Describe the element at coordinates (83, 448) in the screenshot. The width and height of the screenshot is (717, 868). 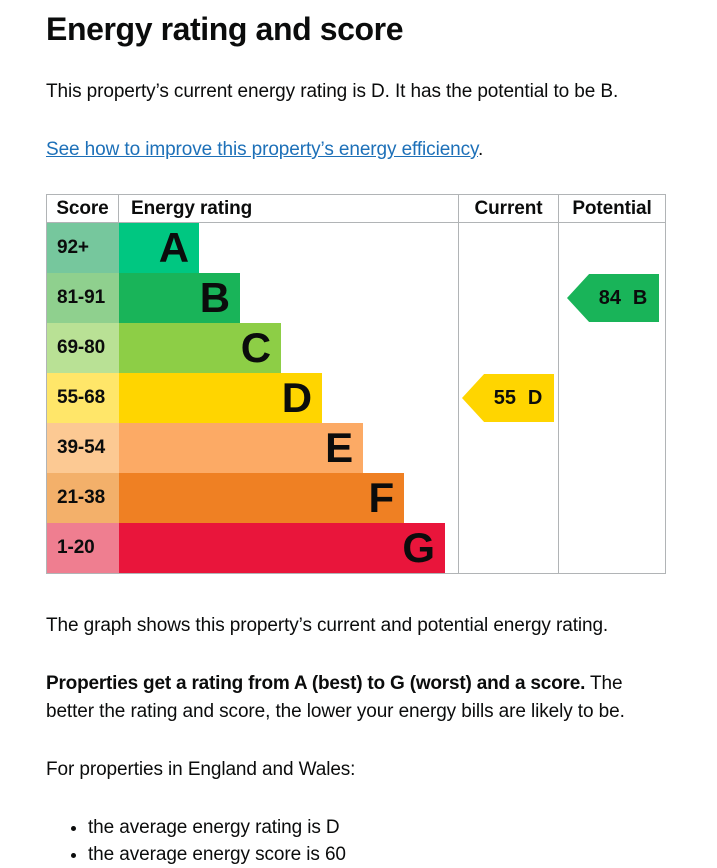
I see `score-range: 39-54` at that location.